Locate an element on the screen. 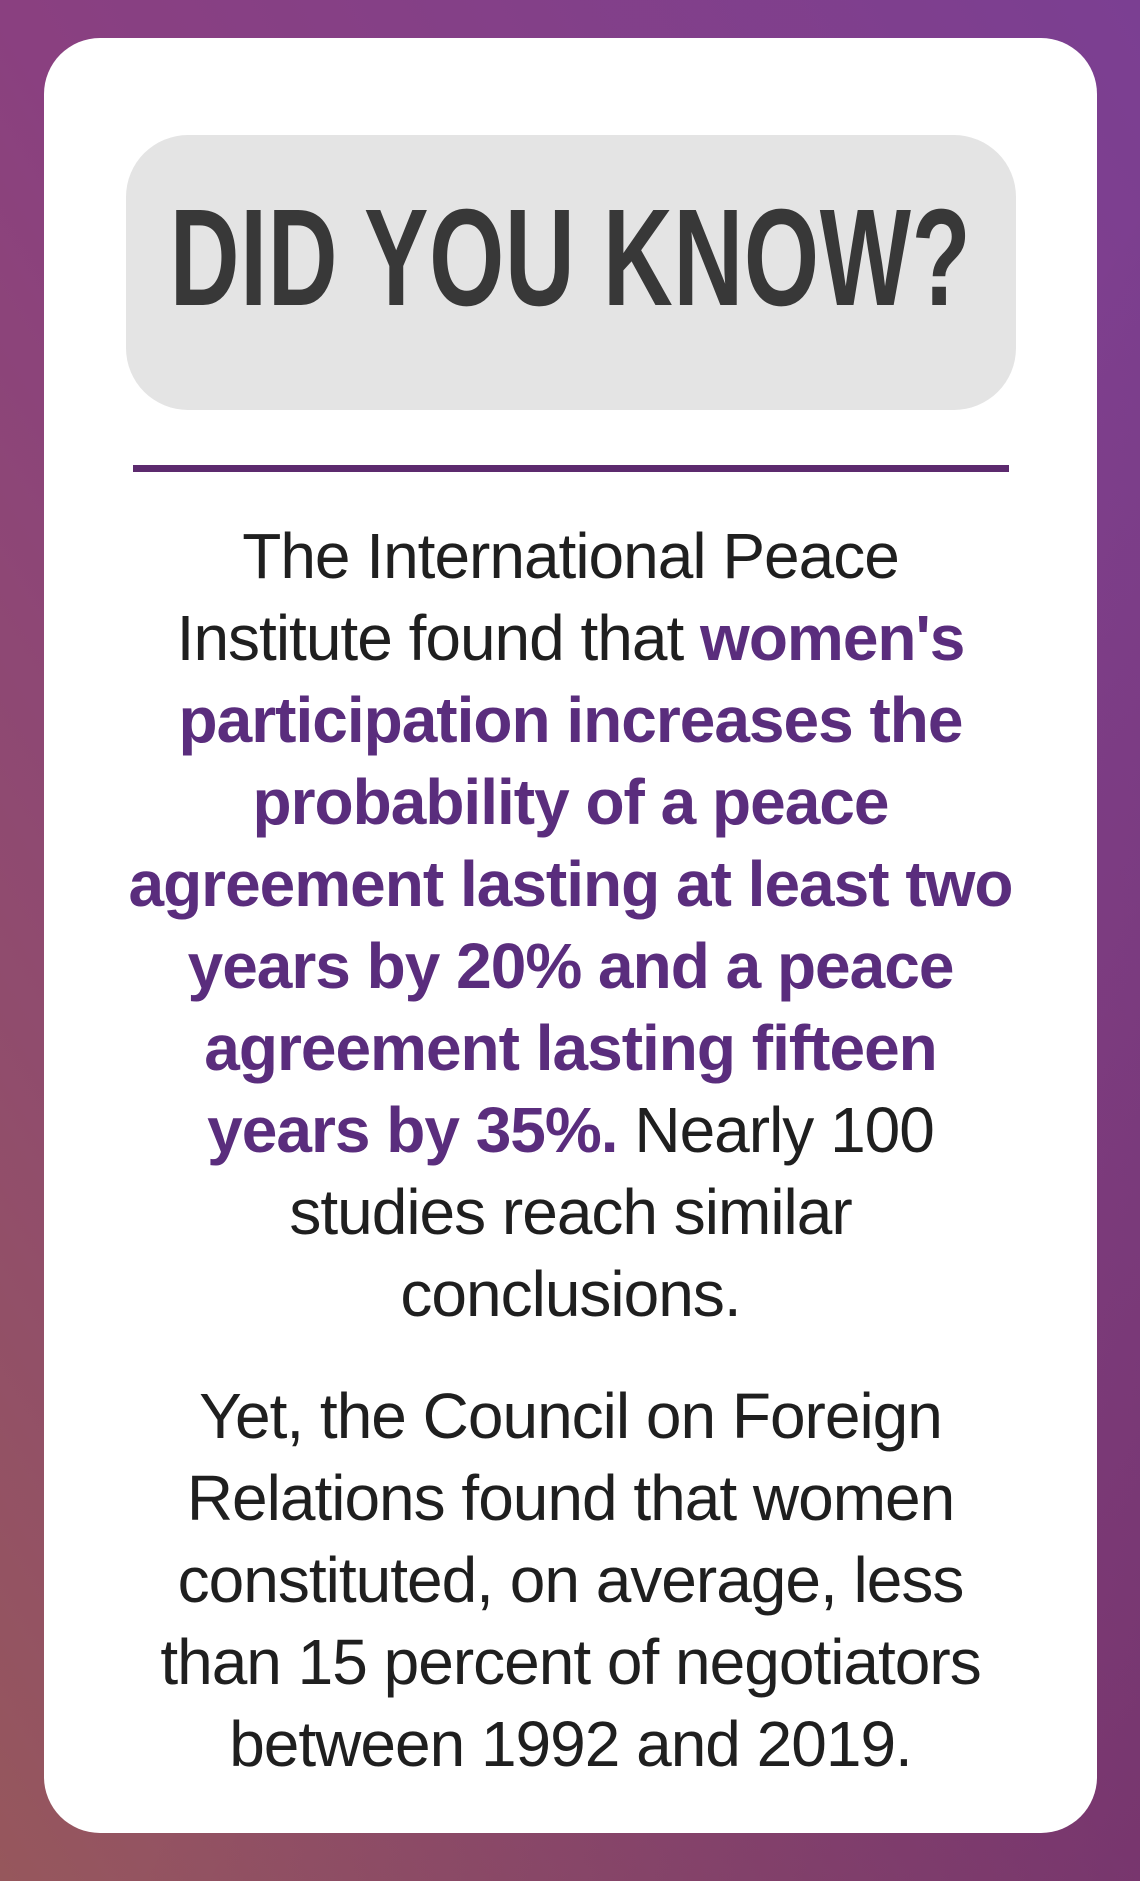 This screenshot has height=1881, width=1140. did-you-know-heading: DID YOU KNOW? is located at coordinates (570, 258).